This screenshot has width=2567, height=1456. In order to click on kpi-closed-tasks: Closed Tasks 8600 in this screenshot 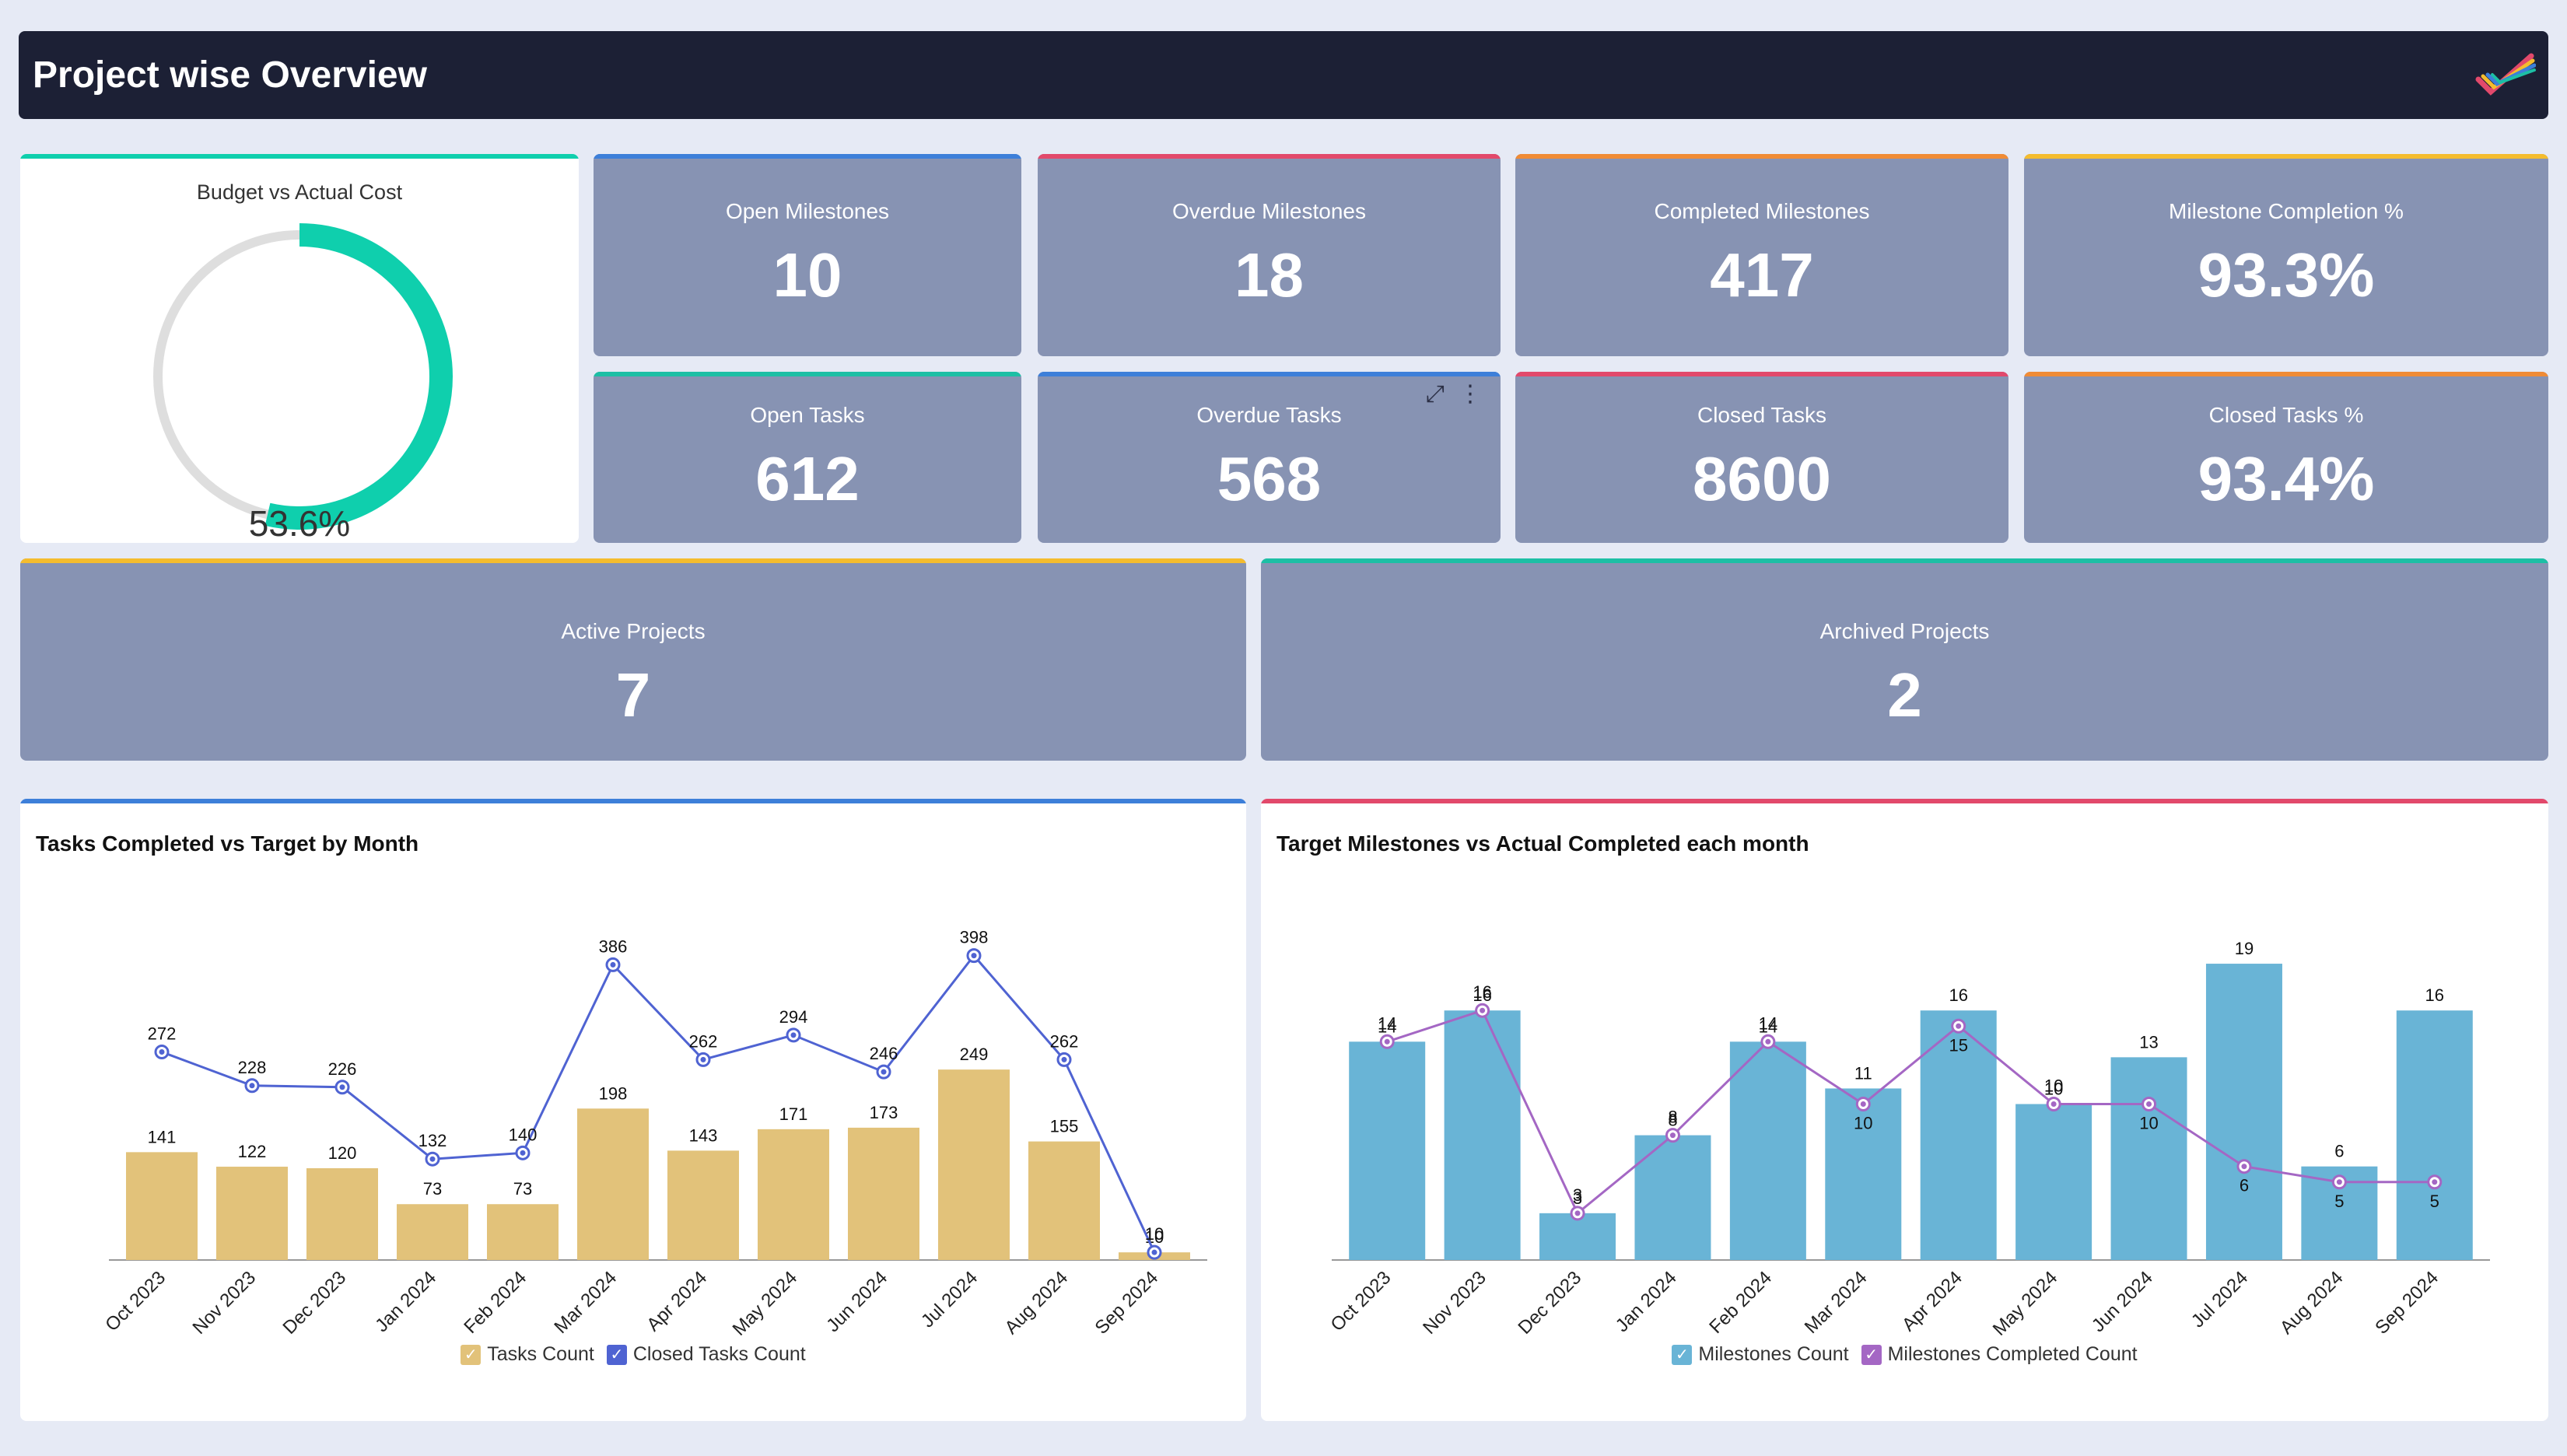, I will do `click(1761, 458)`.